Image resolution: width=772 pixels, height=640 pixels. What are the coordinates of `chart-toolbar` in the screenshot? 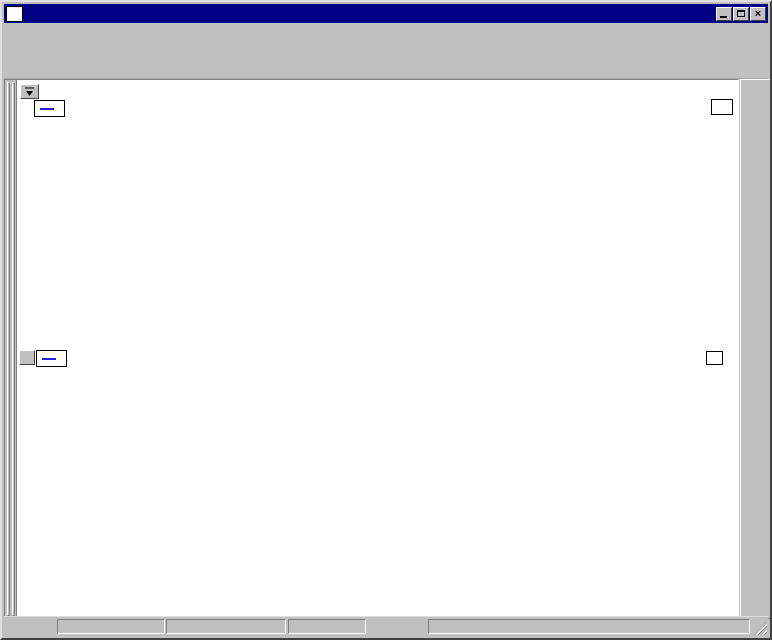 It's located at (386, 65).